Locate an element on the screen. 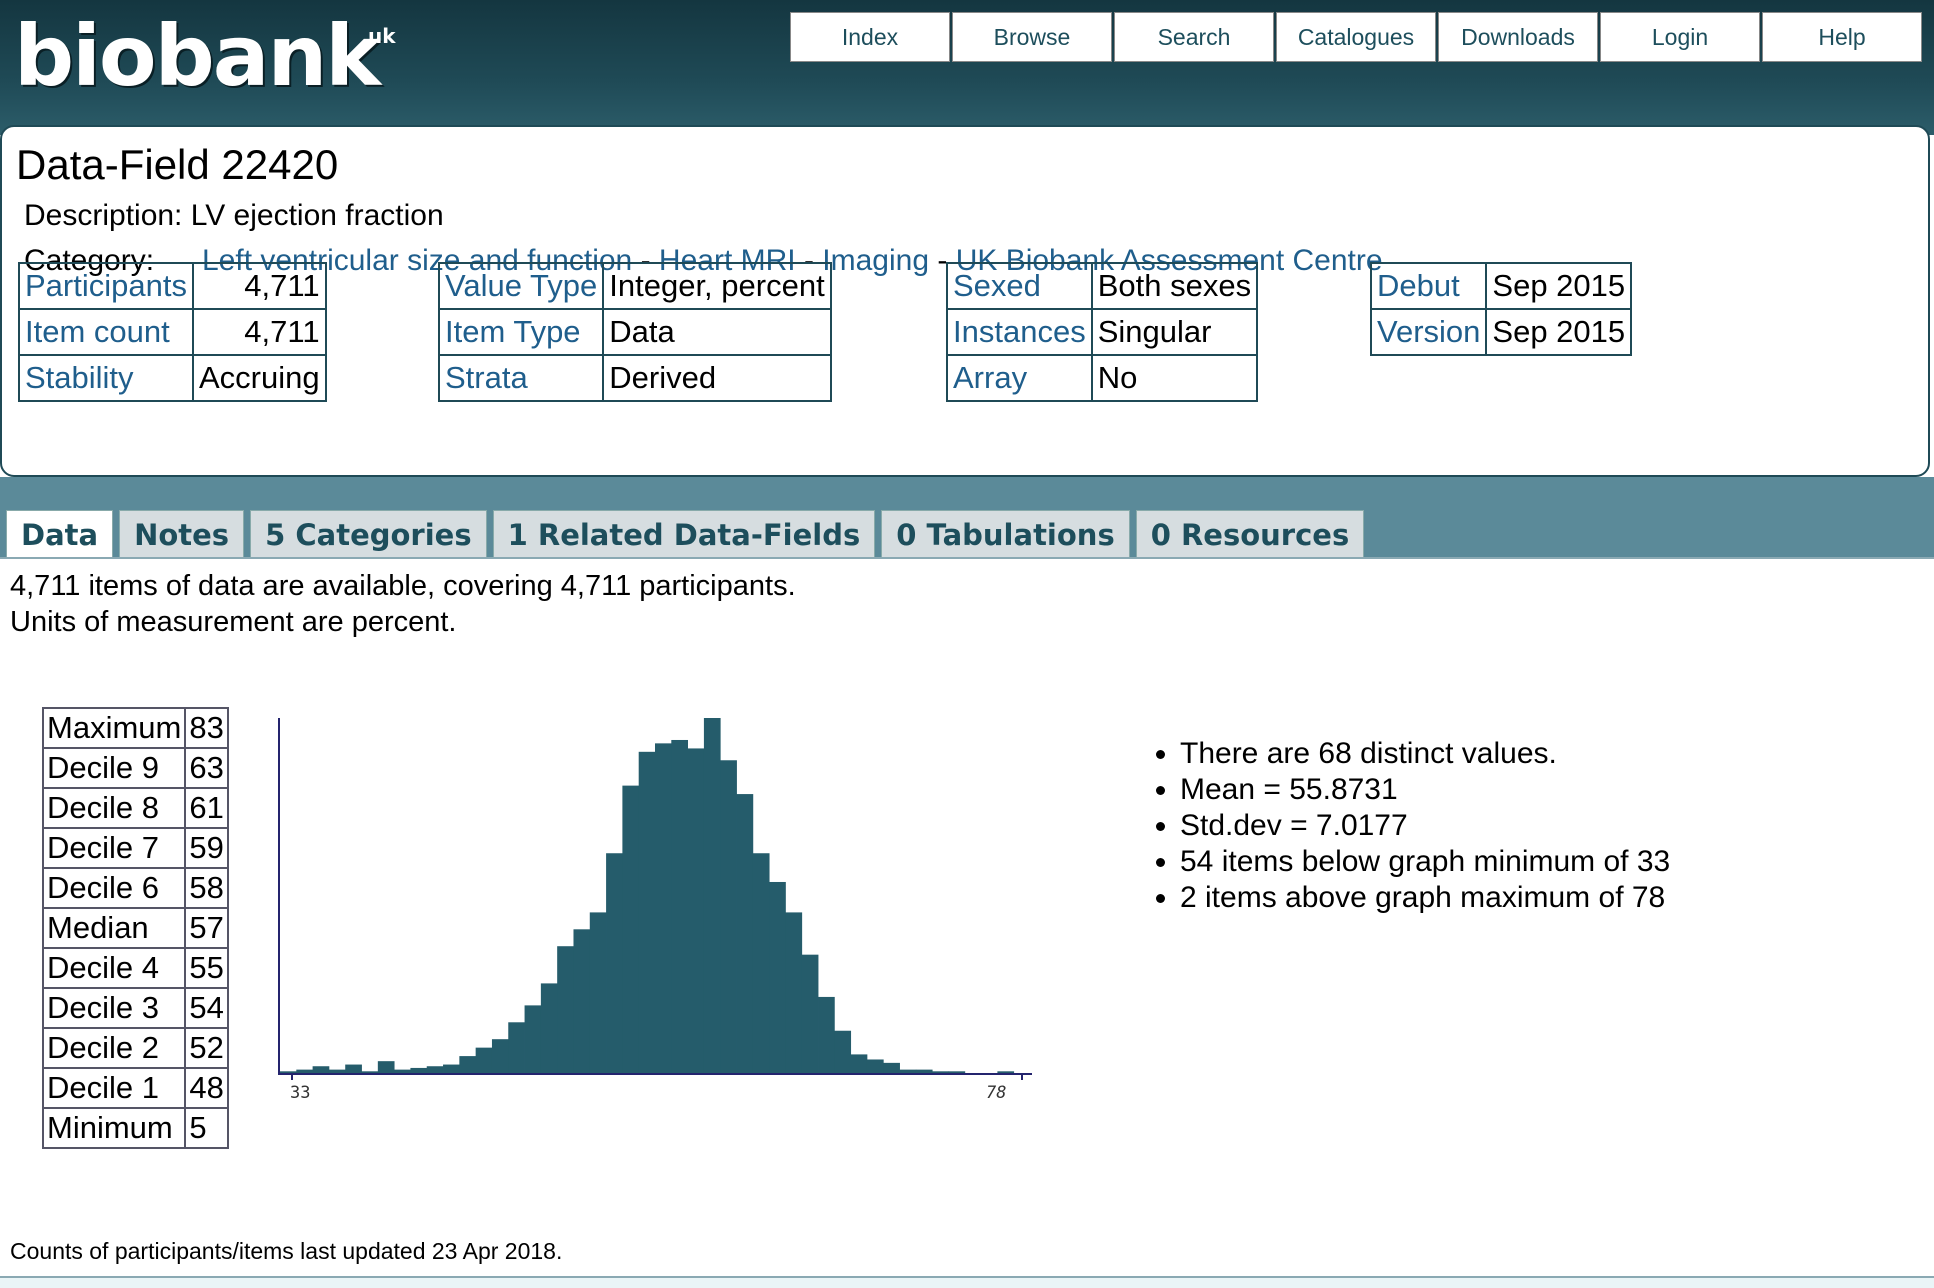 The image size is (1934, 1288). nav-browse: Browse is located at coordinates (1032, 37).